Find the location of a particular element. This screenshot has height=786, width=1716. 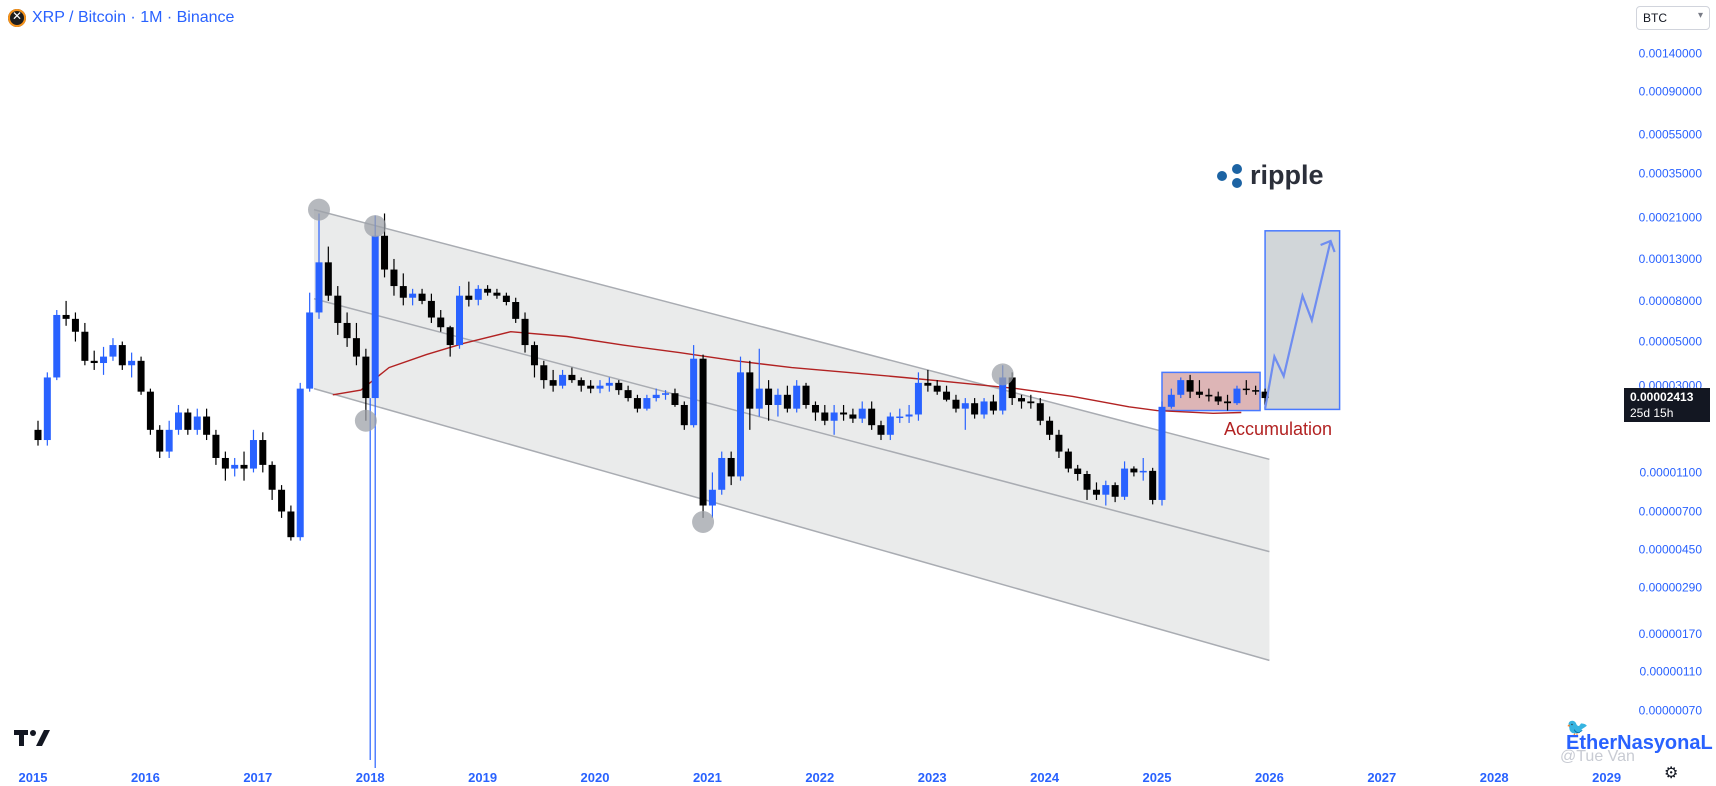

target-box is located at coordinates (1302, 320).